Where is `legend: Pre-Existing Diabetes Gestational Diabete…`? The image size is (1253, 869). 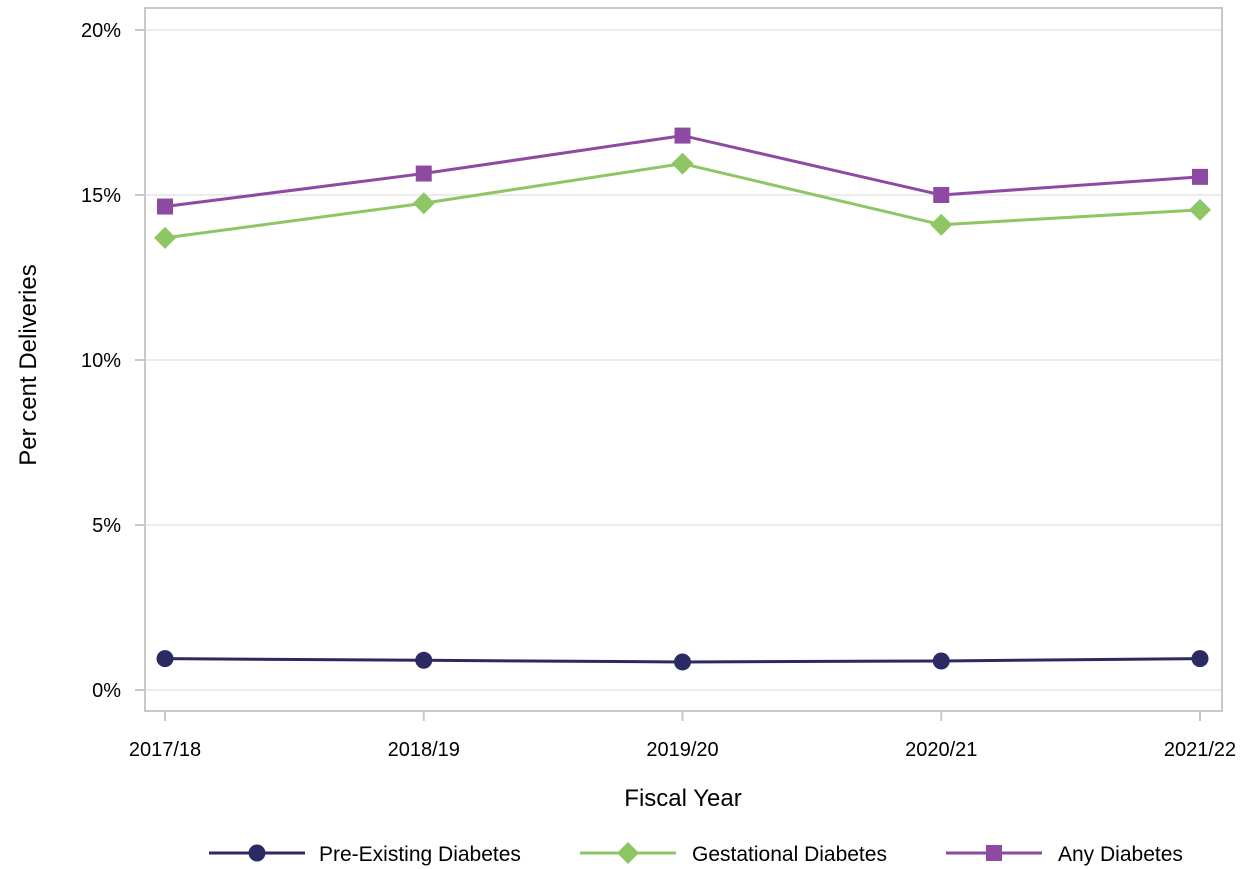 legend: Pre-Existing Diabetes Gestational Diabete… is located at coordinates (696, 854).